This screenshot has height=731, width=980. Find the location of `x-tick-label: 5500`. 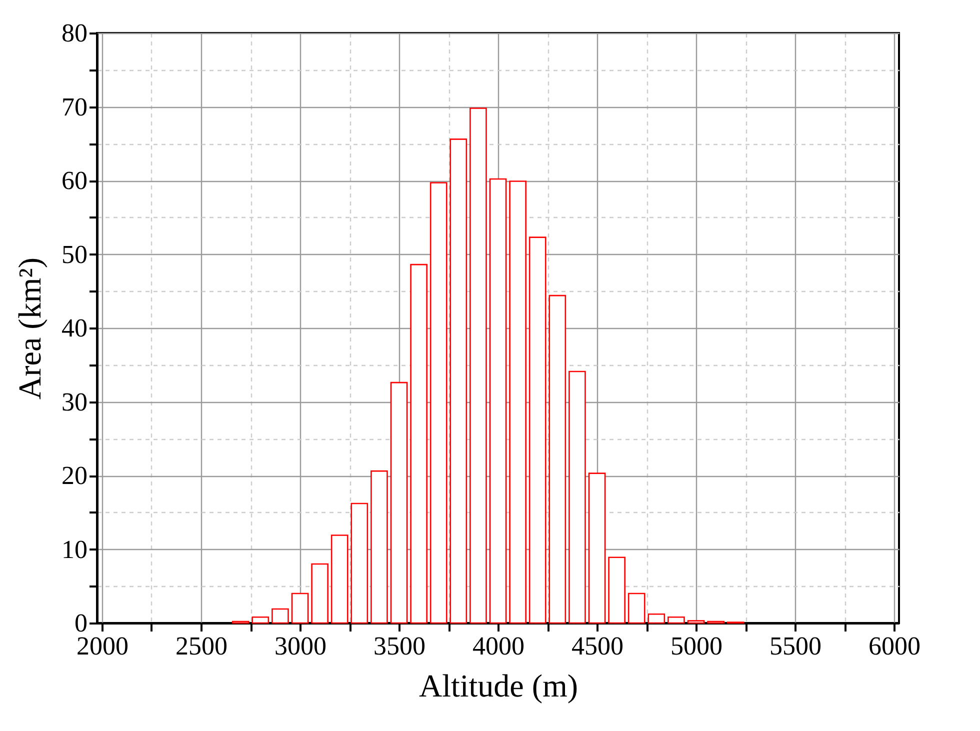

x-tick-label: 5500 is located at coordinates (796, 646).